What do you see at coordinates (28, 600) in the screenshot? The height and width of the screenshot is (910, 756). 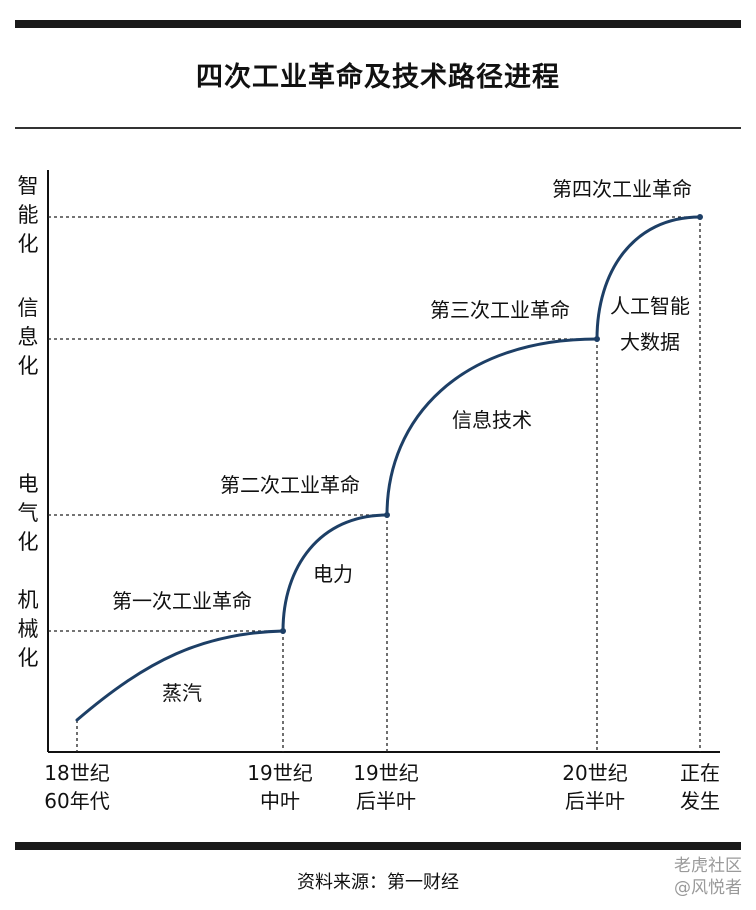 I see `y-tick-label: 机` at bounding box center [28, 600].